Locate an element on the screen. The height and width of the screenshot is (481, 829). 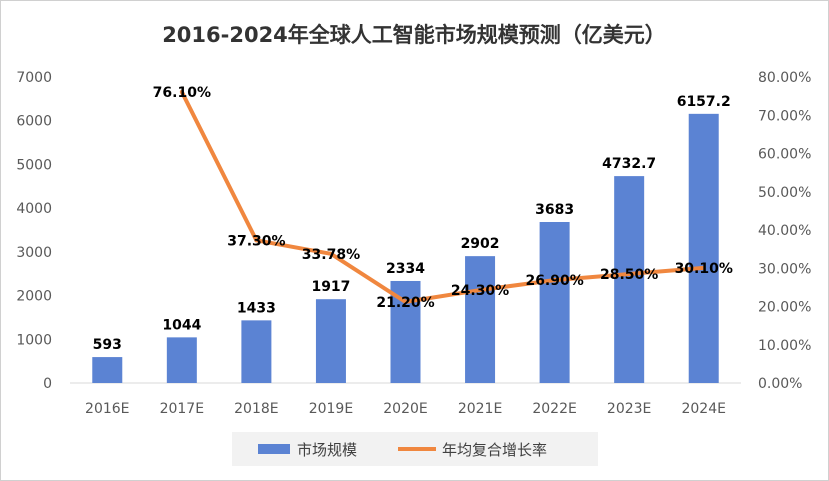
bar-2020E is located at coordinates (405, 331).